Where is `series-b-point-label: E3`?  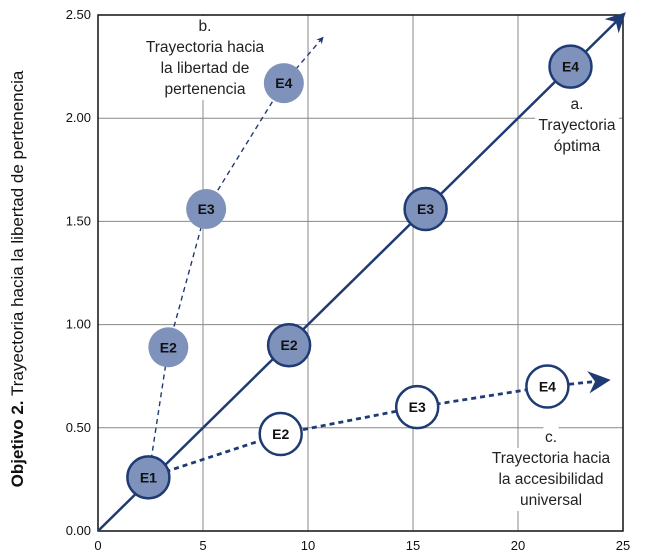 series-b-point-label: E3 is located at coordinates (206, 209).